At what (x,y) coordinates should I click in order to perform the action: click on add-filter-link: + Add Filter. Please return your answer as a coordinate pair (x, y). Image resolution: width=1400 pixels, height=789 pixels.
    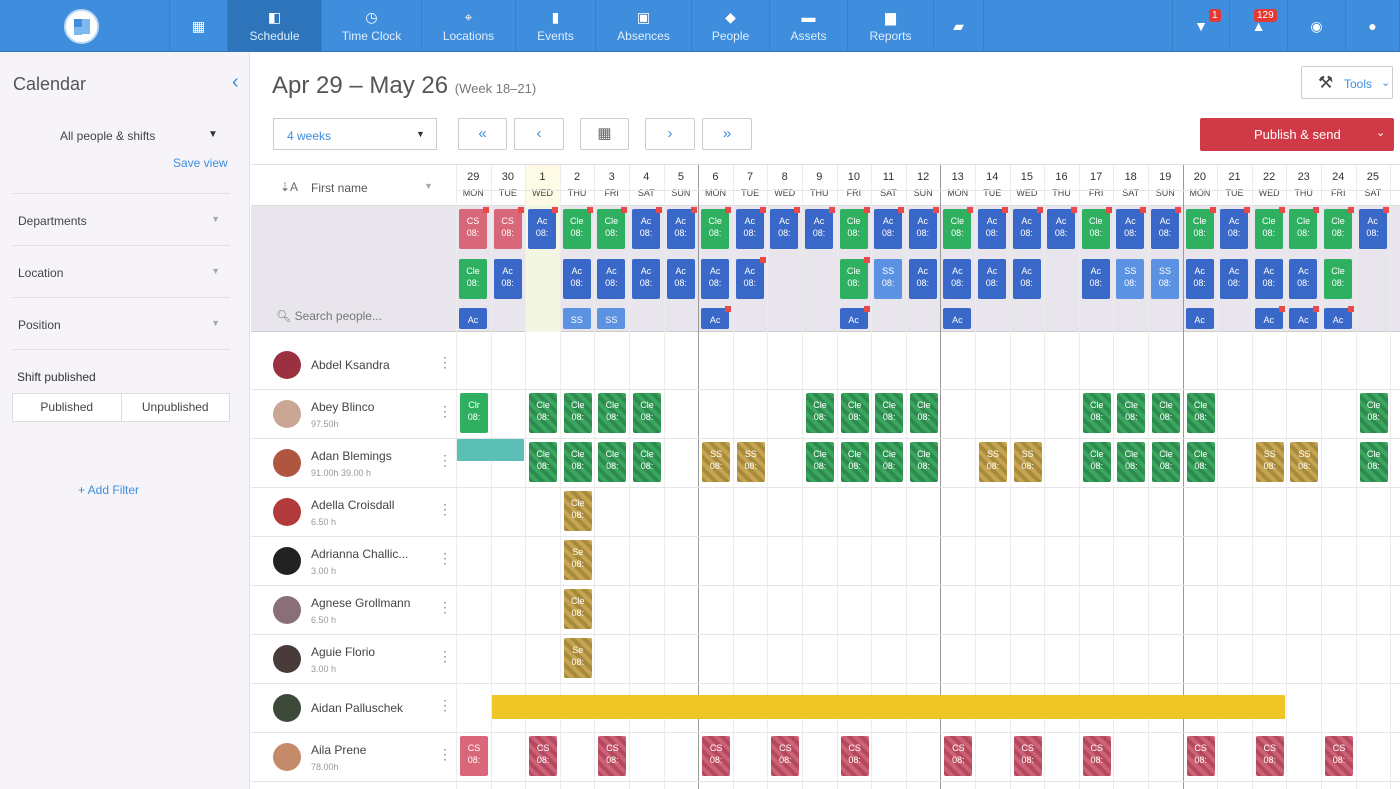
    Looking at the image, I should click on (109, 490).